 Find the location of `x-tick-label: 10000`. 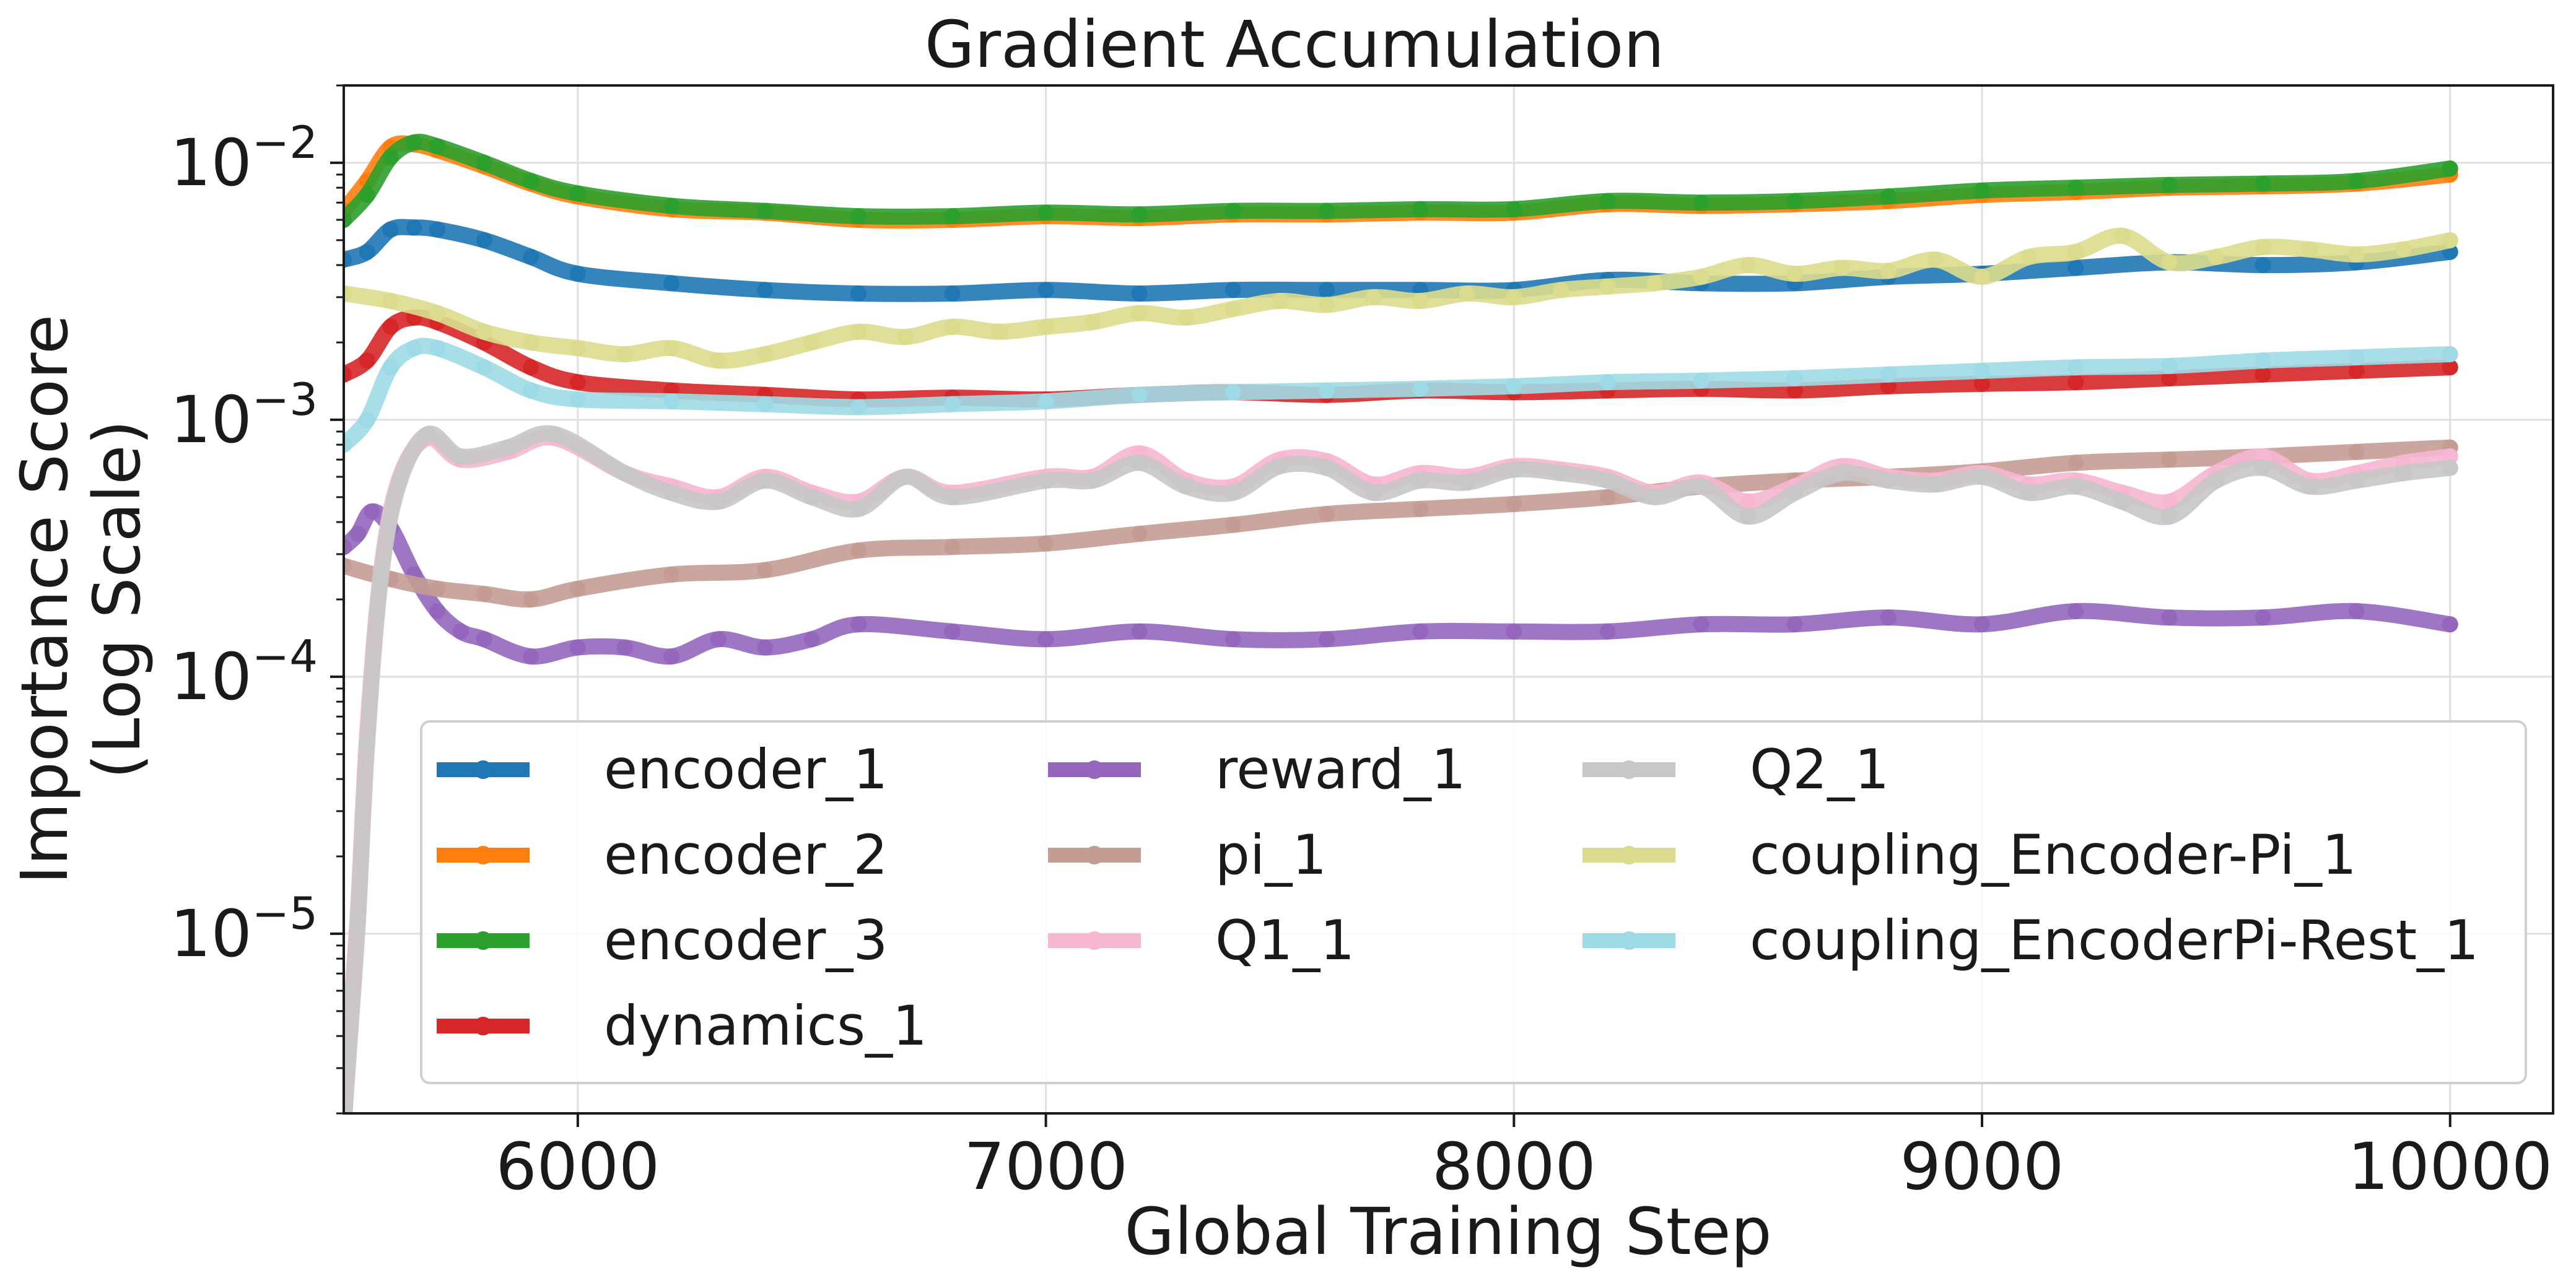

x-tick-label: 10000 is located at coordinates (2449, 1166).